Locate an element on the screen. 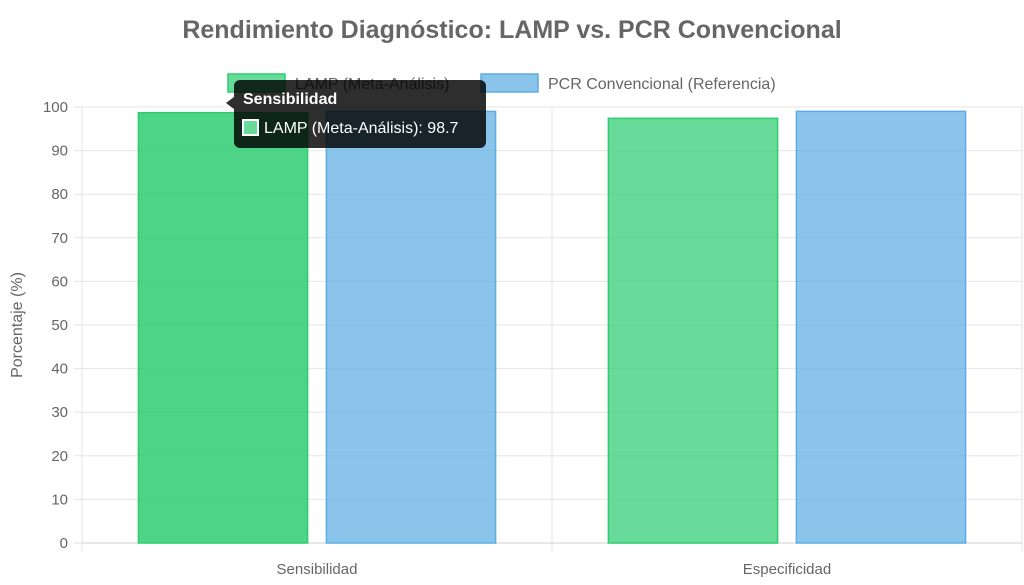 The width and height of the screenshot is (1024, 585). legend-item-pcr: PCR Convencional (Referencia) is located at coordinates (628, 83).